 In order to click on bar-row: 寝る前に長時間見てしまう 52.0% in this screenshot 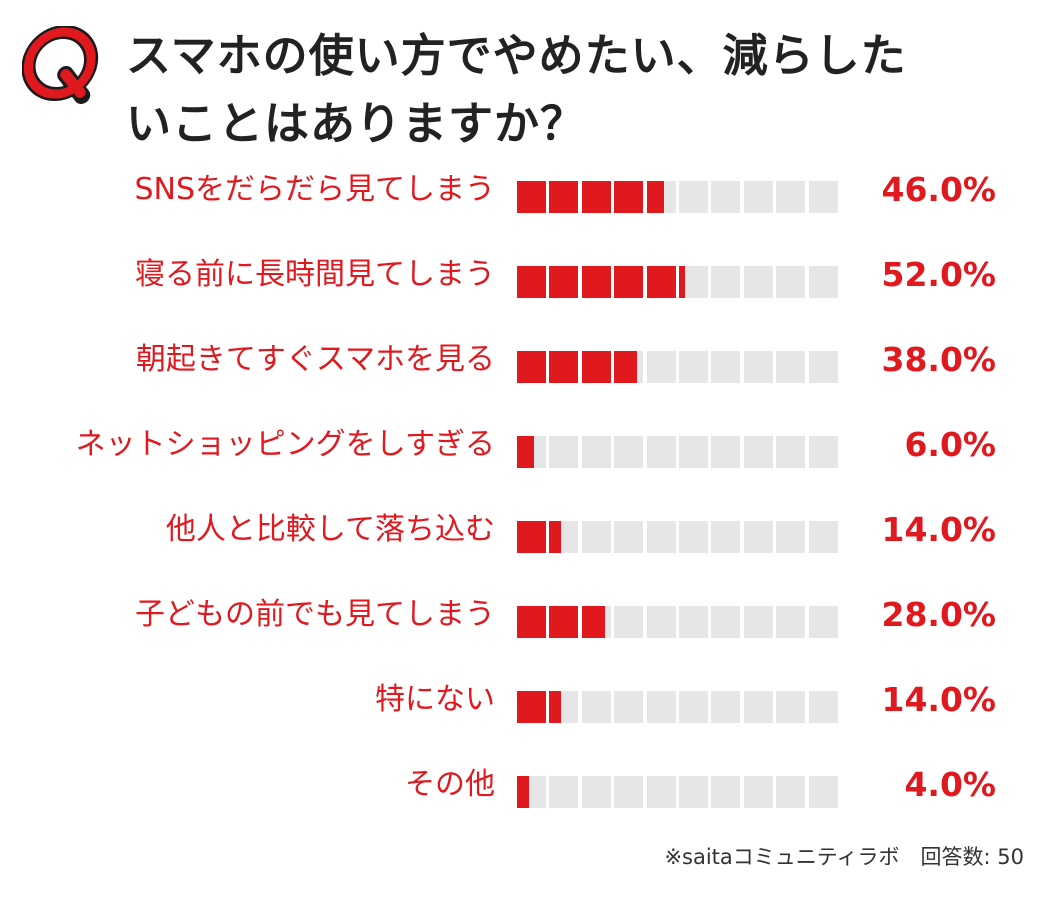, I will do `click(520, 275)`.